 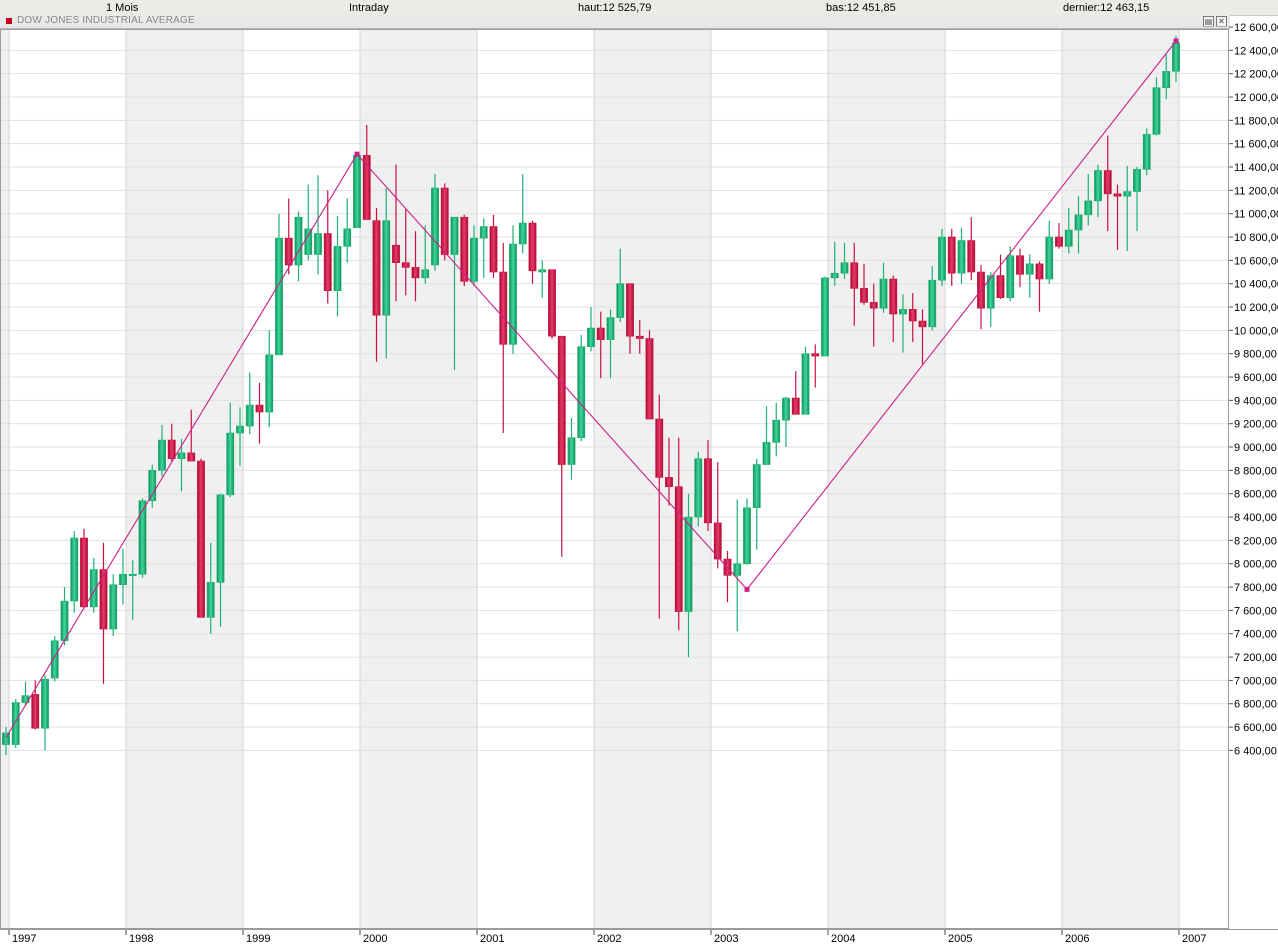 What do you see at coordinates (258, 938) in the screenshot?
I see `x-tick-label: 1999` at bounding box center [258, 938].